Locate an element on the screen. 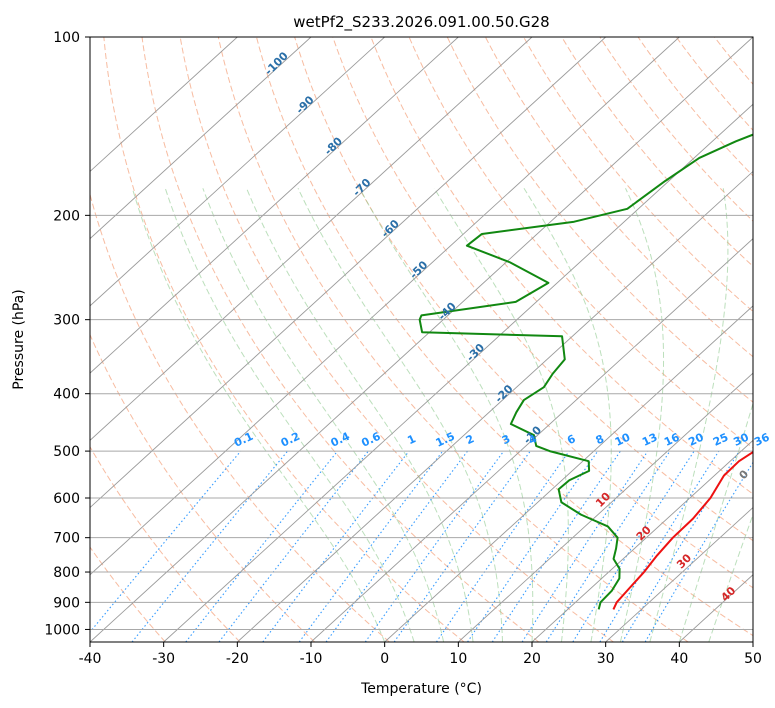  temperature-profile-line is located at coordinates (682, 530).